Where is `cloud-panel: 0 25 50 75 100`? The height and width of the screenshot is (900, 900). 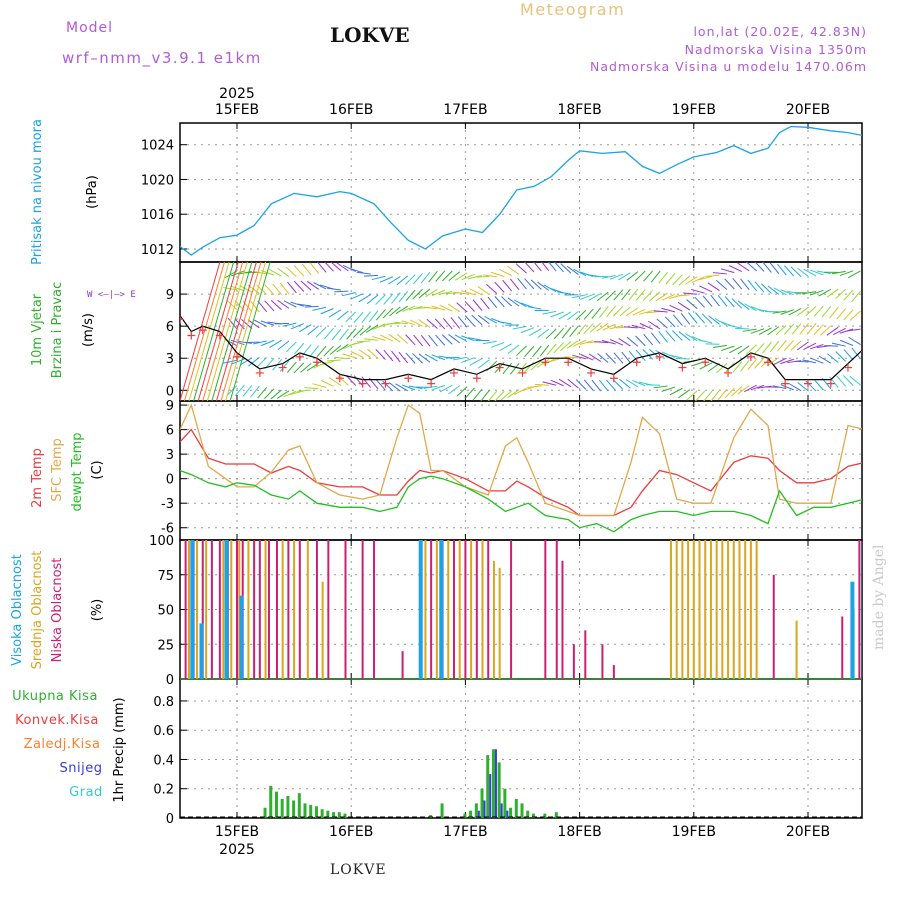 cloud-panel: 0 25 50 75 100 is located at coordinates (506, 611).